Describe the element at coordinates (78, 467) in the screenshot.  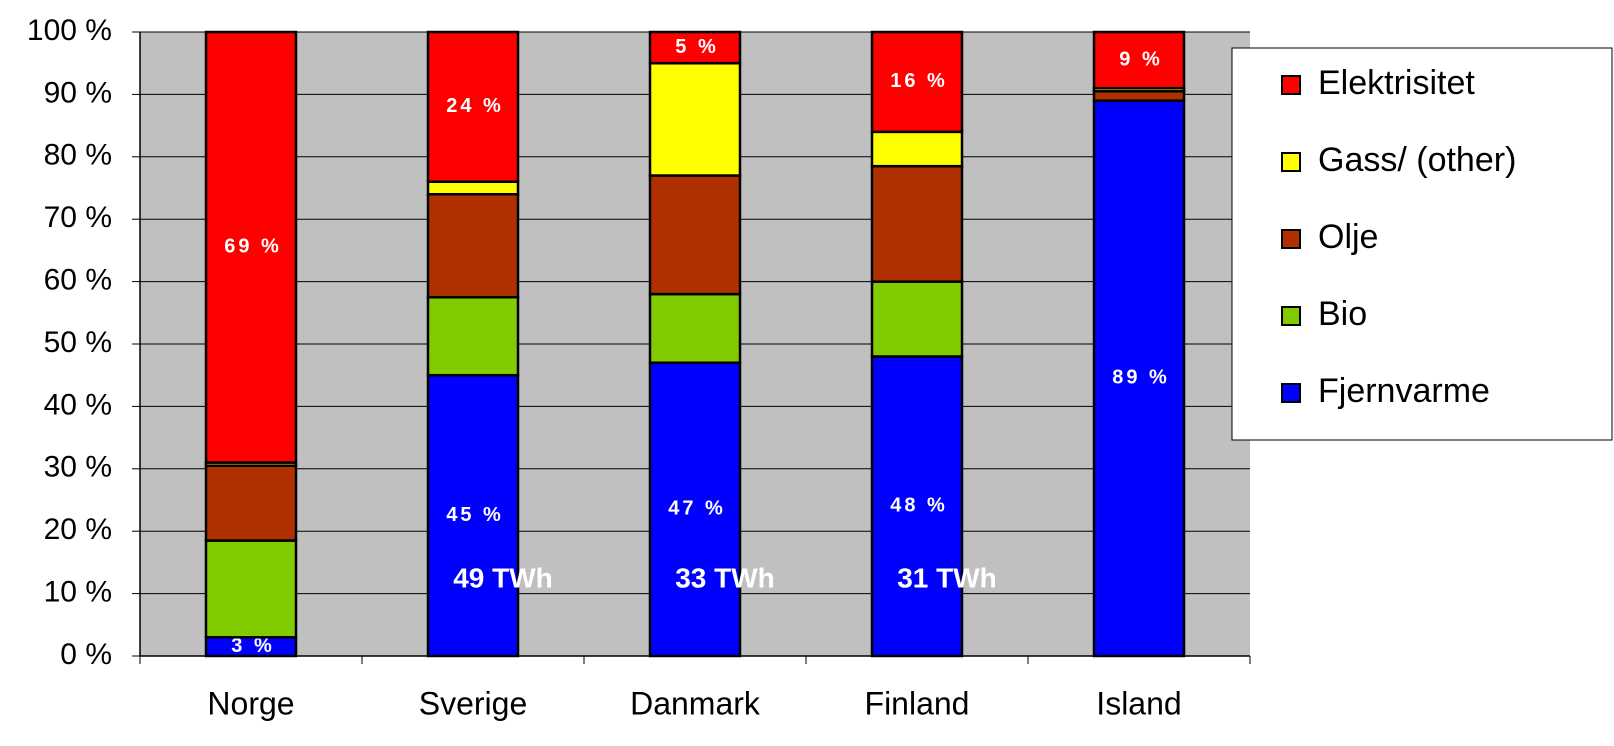
I see `y-tick-label: 30 %` at that location.